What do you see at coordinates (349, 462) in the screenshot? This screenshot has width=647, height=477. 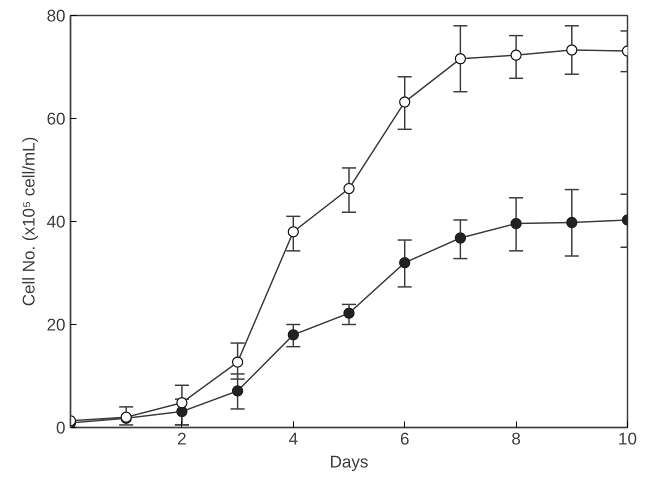 I see `x-axis-title: Days` at bounding box center [349, 462].